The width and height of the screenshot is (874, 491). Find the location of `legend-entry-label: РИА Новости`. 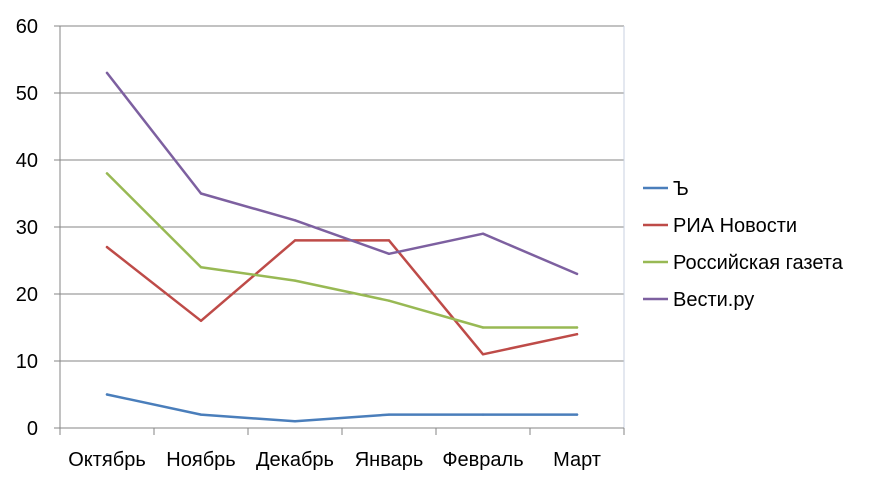

legend-entry-label: РИА Новости is located at coordinates (735, 226).